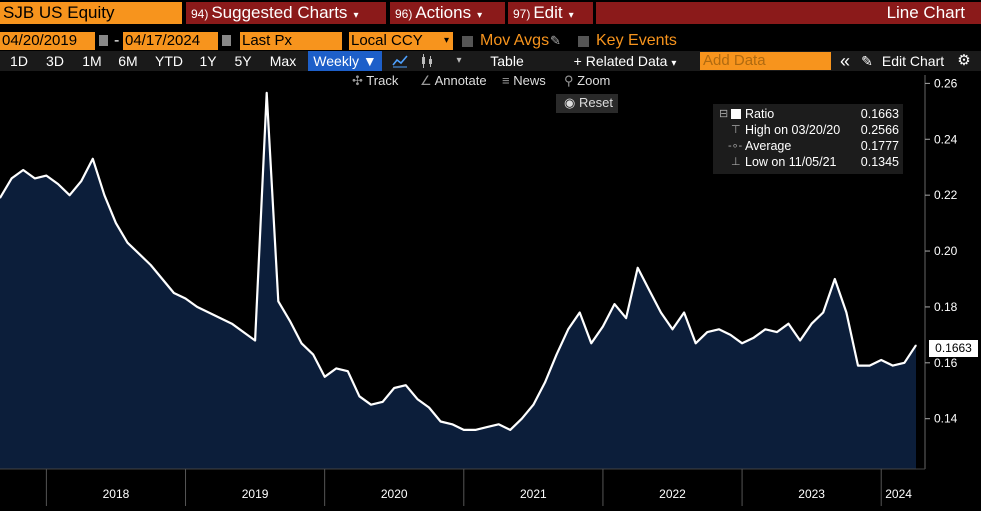  What do you see at coordinates (19, 61) in the screenshot?
I see `timeframe-1d: 1D` at bounding box center [19, 61].